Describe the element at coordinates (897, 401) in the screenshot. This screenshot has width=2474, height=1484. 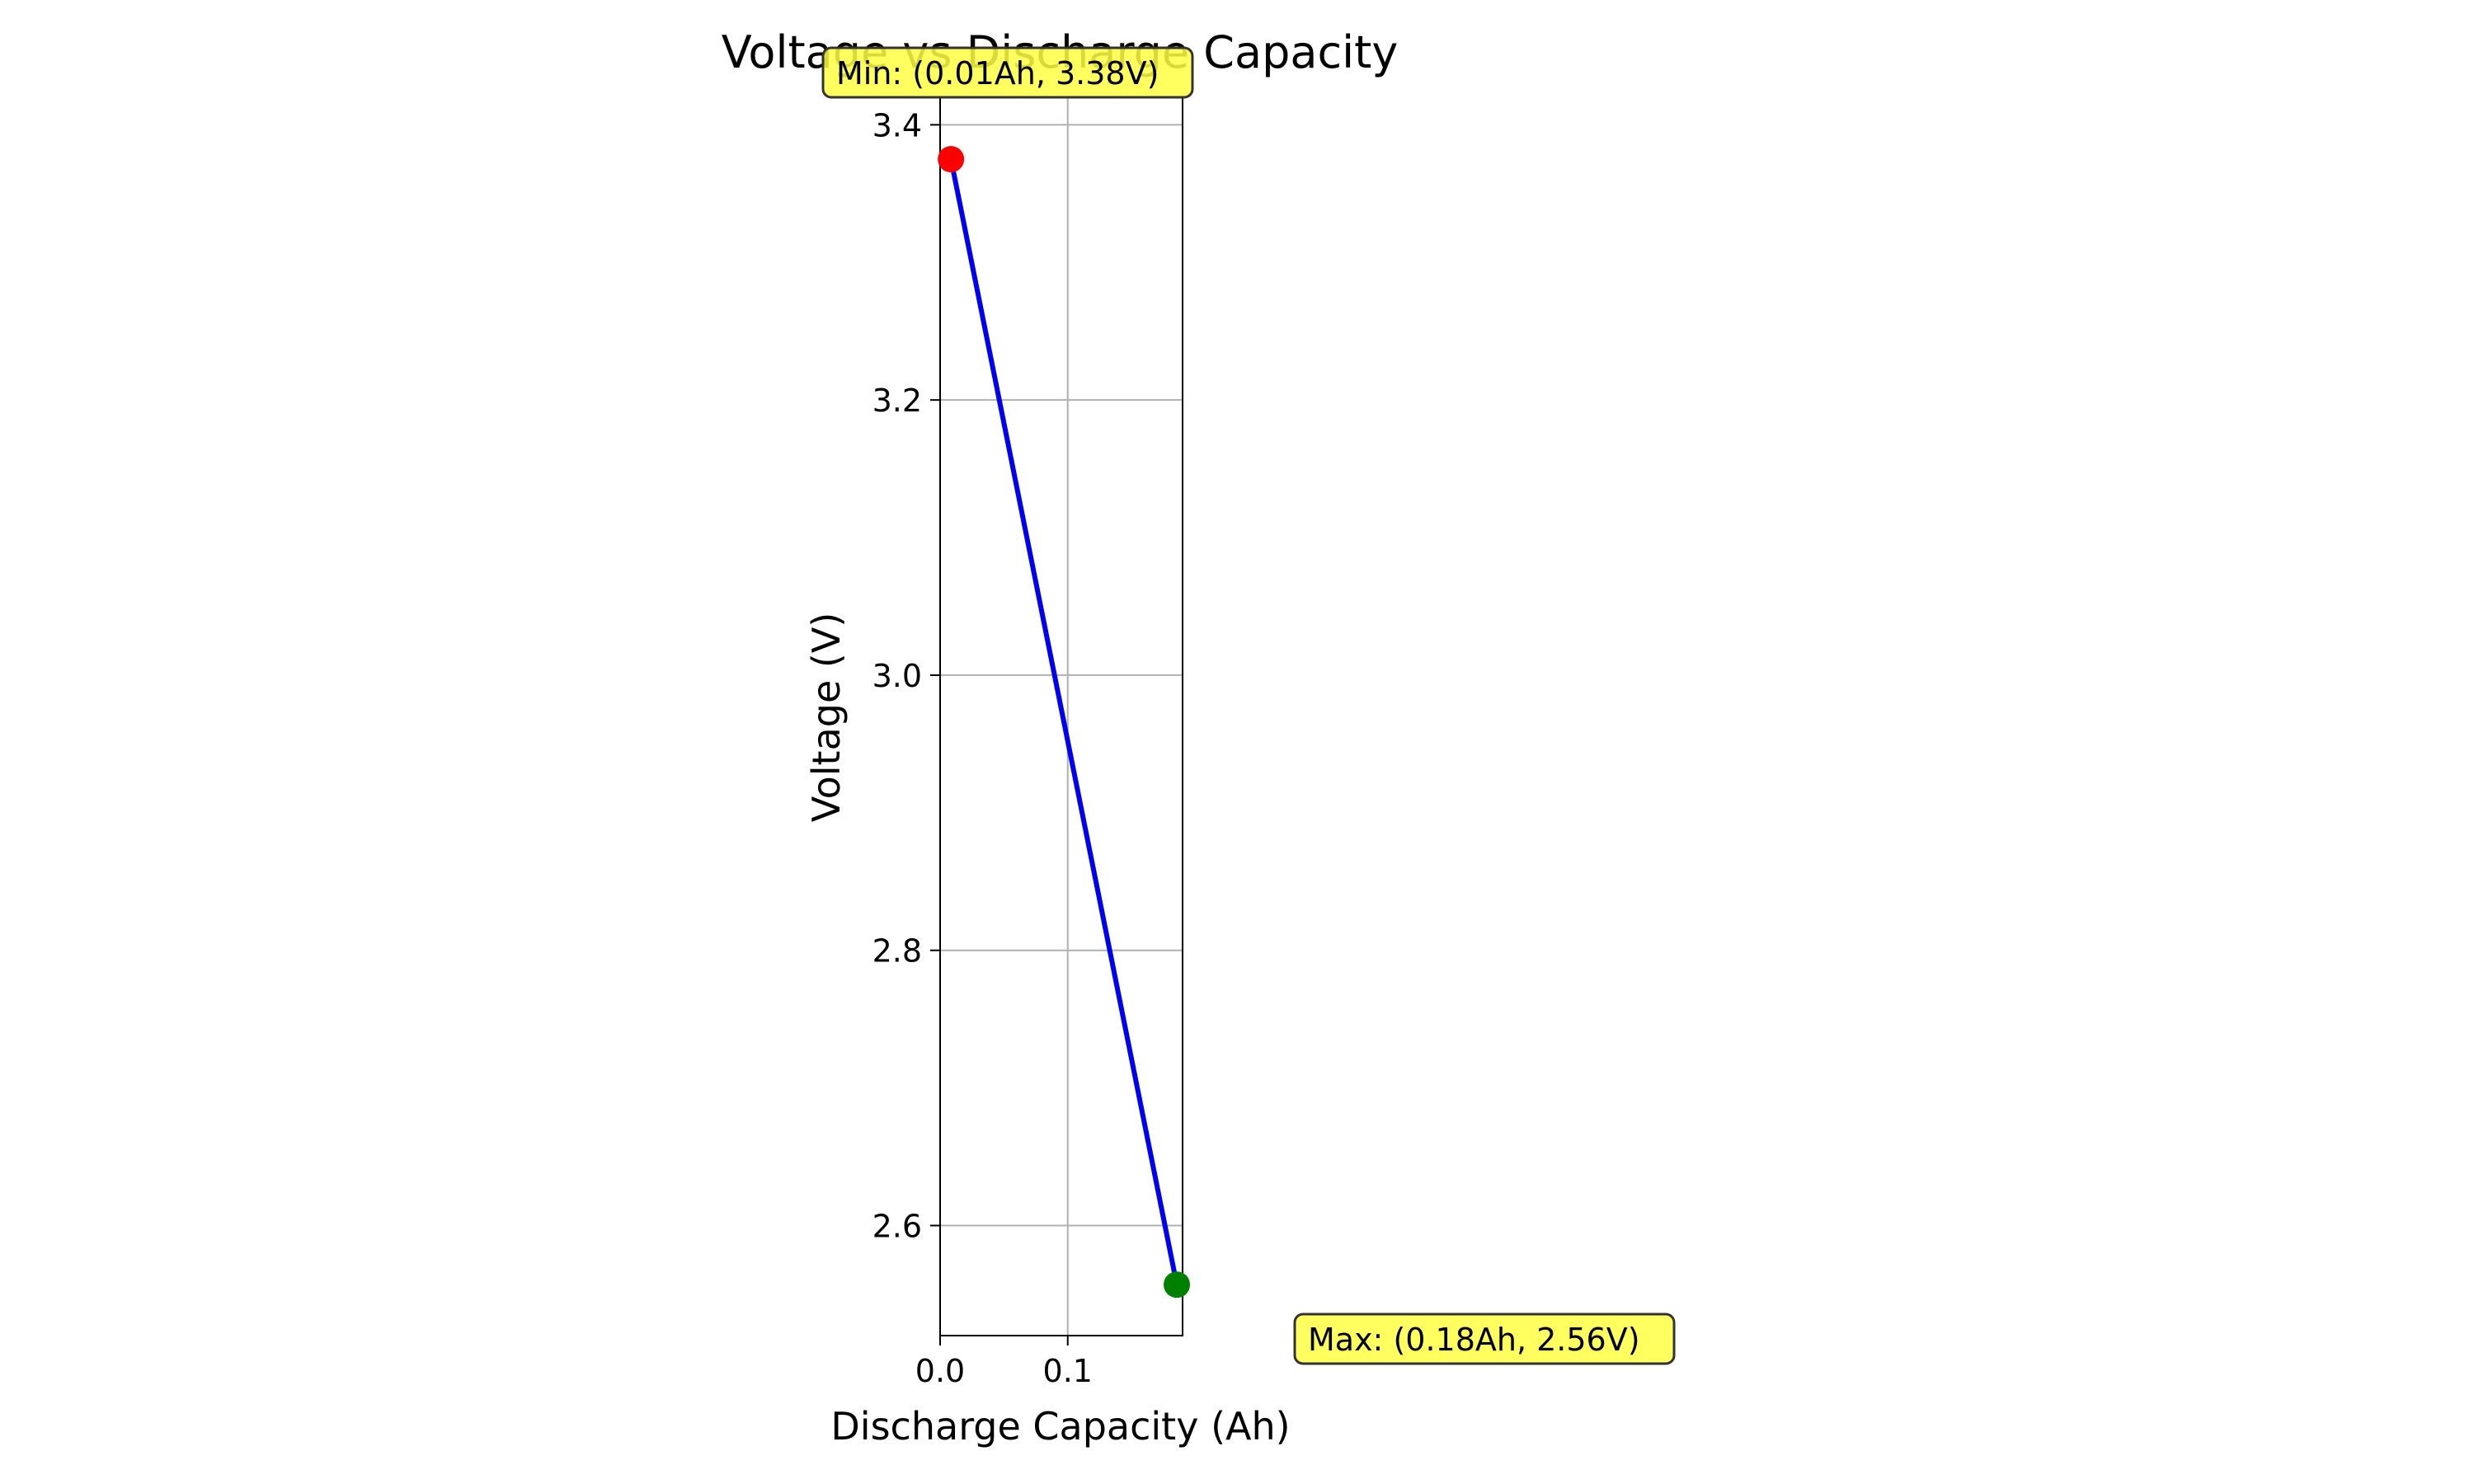
I see `y-tick-label: 3.2` at that location.